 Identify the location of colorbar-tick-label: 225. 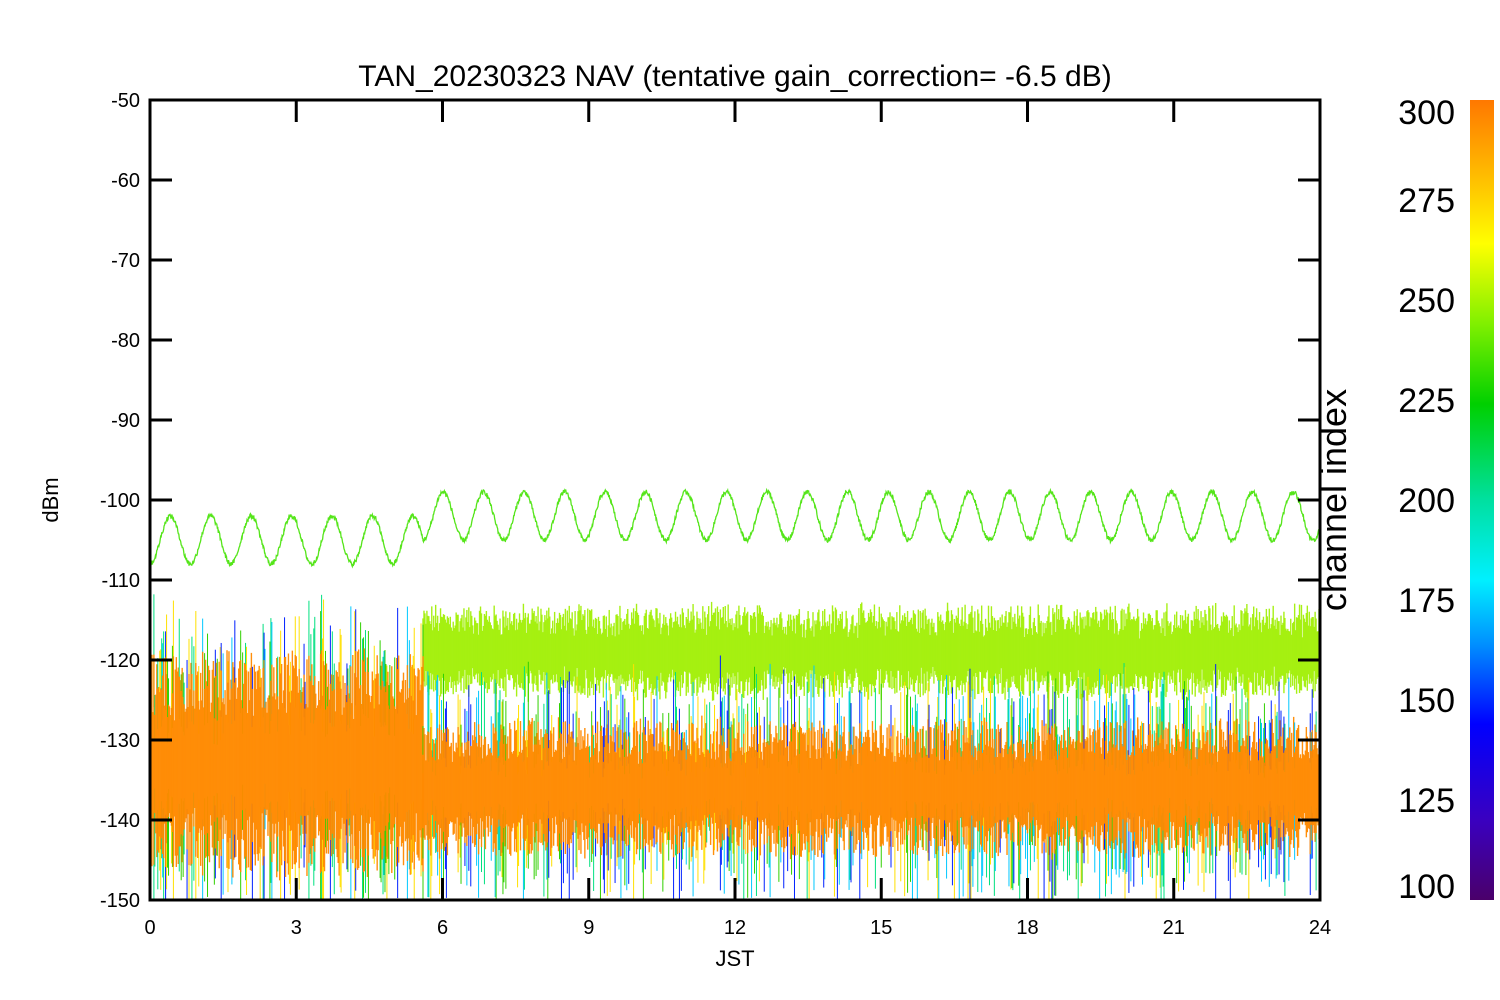
(1426, 401).